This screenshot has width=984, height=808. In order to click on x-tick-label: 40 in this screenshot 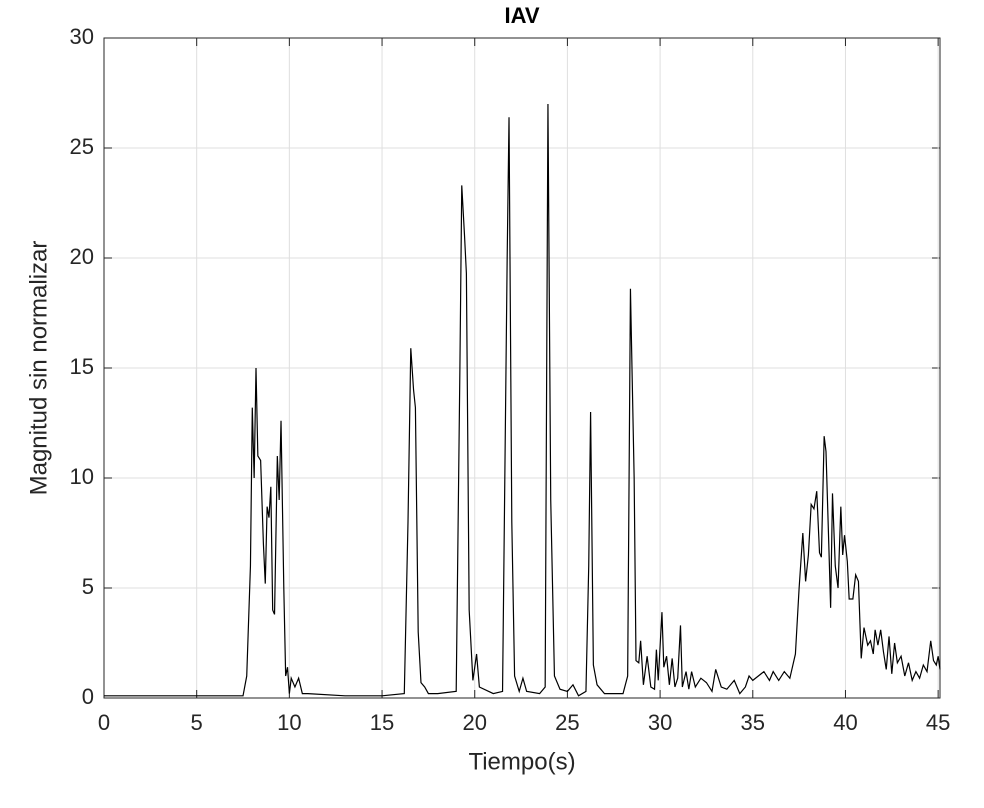, I will do `click(845, 722)`.